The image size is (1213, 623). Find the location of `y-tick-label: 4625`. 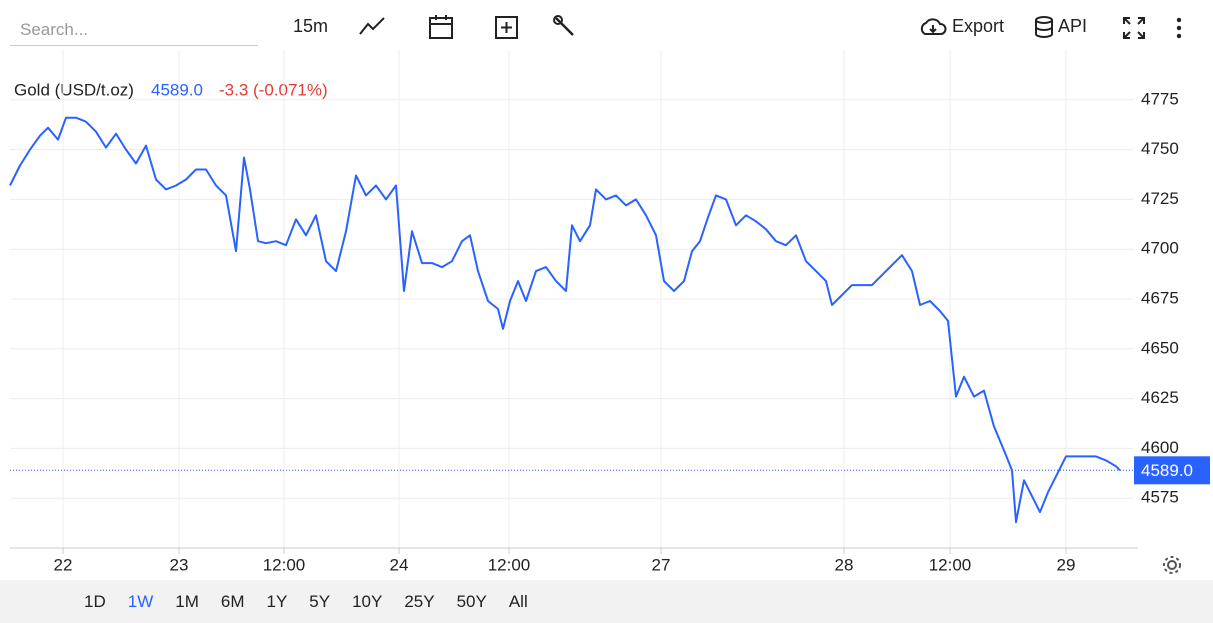

y-tick-label: 4625 is located at coordinates (1160, 397).